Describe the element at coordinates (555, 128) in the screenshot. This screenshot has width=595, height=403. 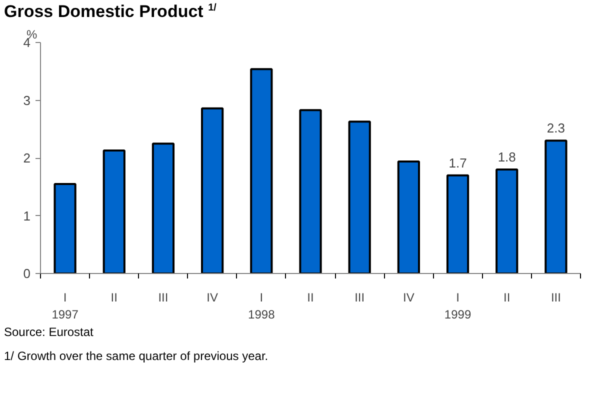
I see `data-label: 2.3` at that location.